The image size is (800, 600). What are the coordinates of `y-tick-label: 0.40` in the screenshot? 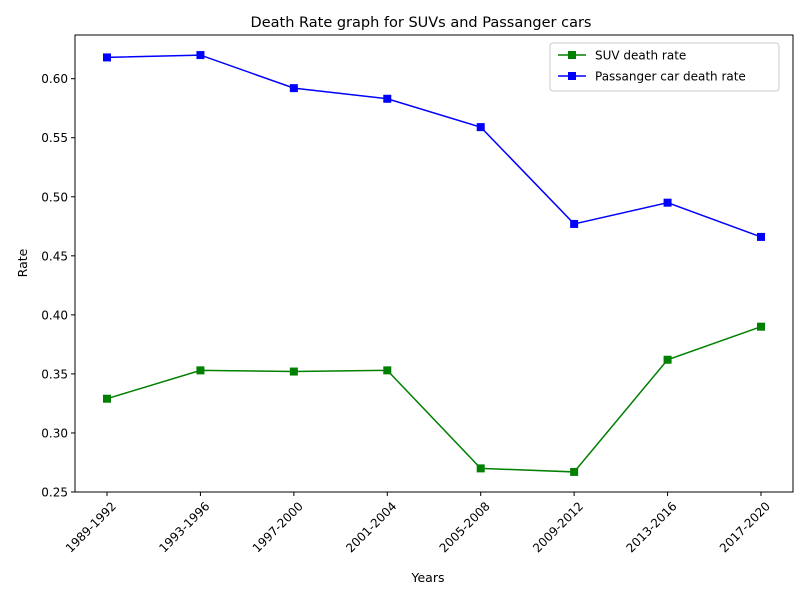 It's located at (54, 315).